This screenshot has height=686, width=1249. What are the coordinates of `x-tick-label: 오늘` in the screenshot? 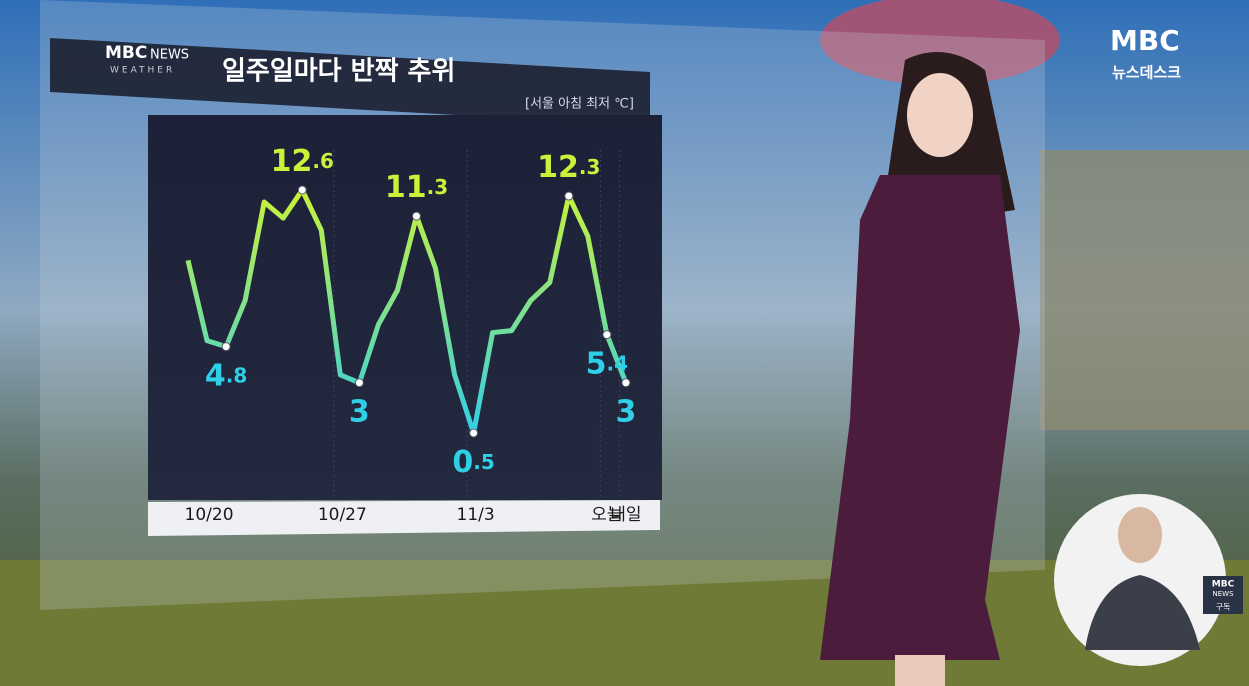 It's located at (606, 515).